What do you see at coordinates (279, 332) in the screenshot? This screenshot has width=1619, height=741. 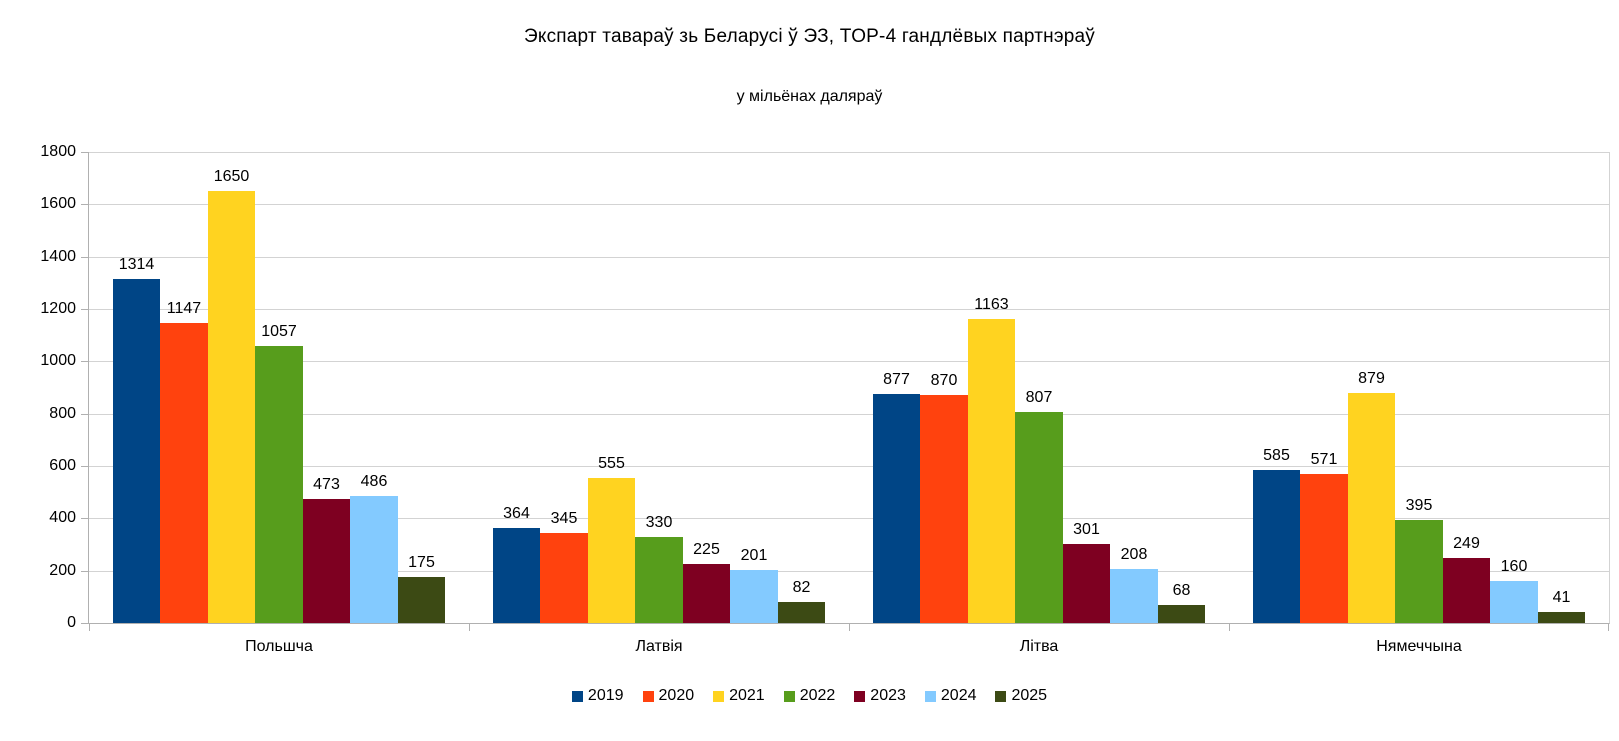 I see `bar-value-label: 1057` at bounding box center [279, 332].